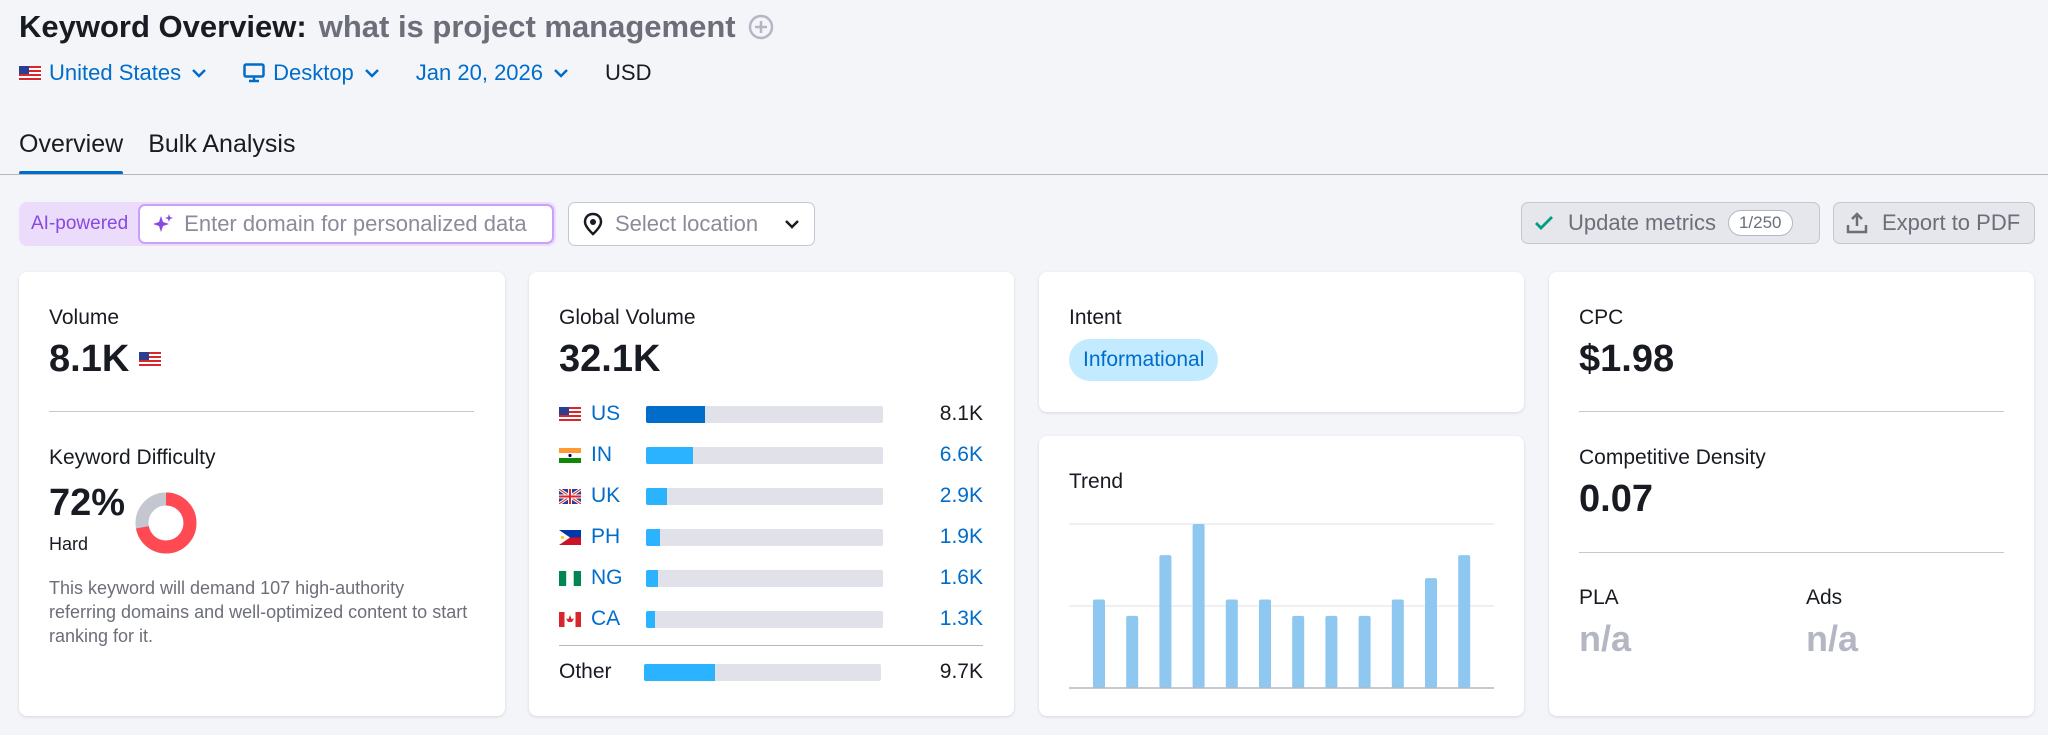 The height and width of the screenshot is (735, 2048). What do you see at coordinates (84, 317) in the screenshot?
I see `volume-label: Volume` at bounding box center [84, 317].